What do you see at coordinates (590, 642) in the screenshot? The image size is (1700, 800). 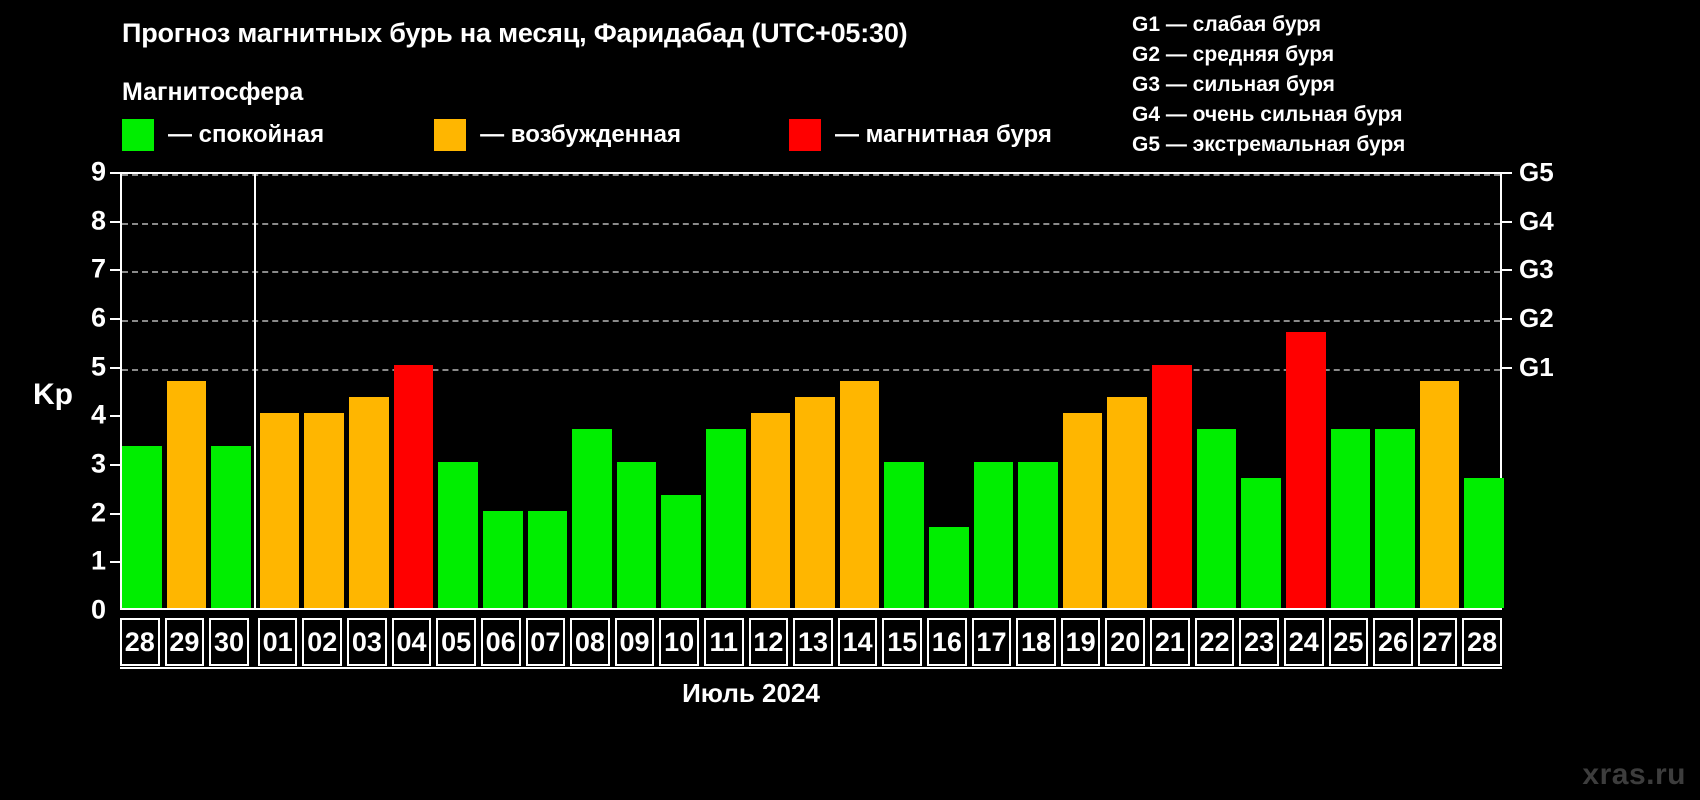 I see `day-label-box: 08` at bounding box center [590, 642].